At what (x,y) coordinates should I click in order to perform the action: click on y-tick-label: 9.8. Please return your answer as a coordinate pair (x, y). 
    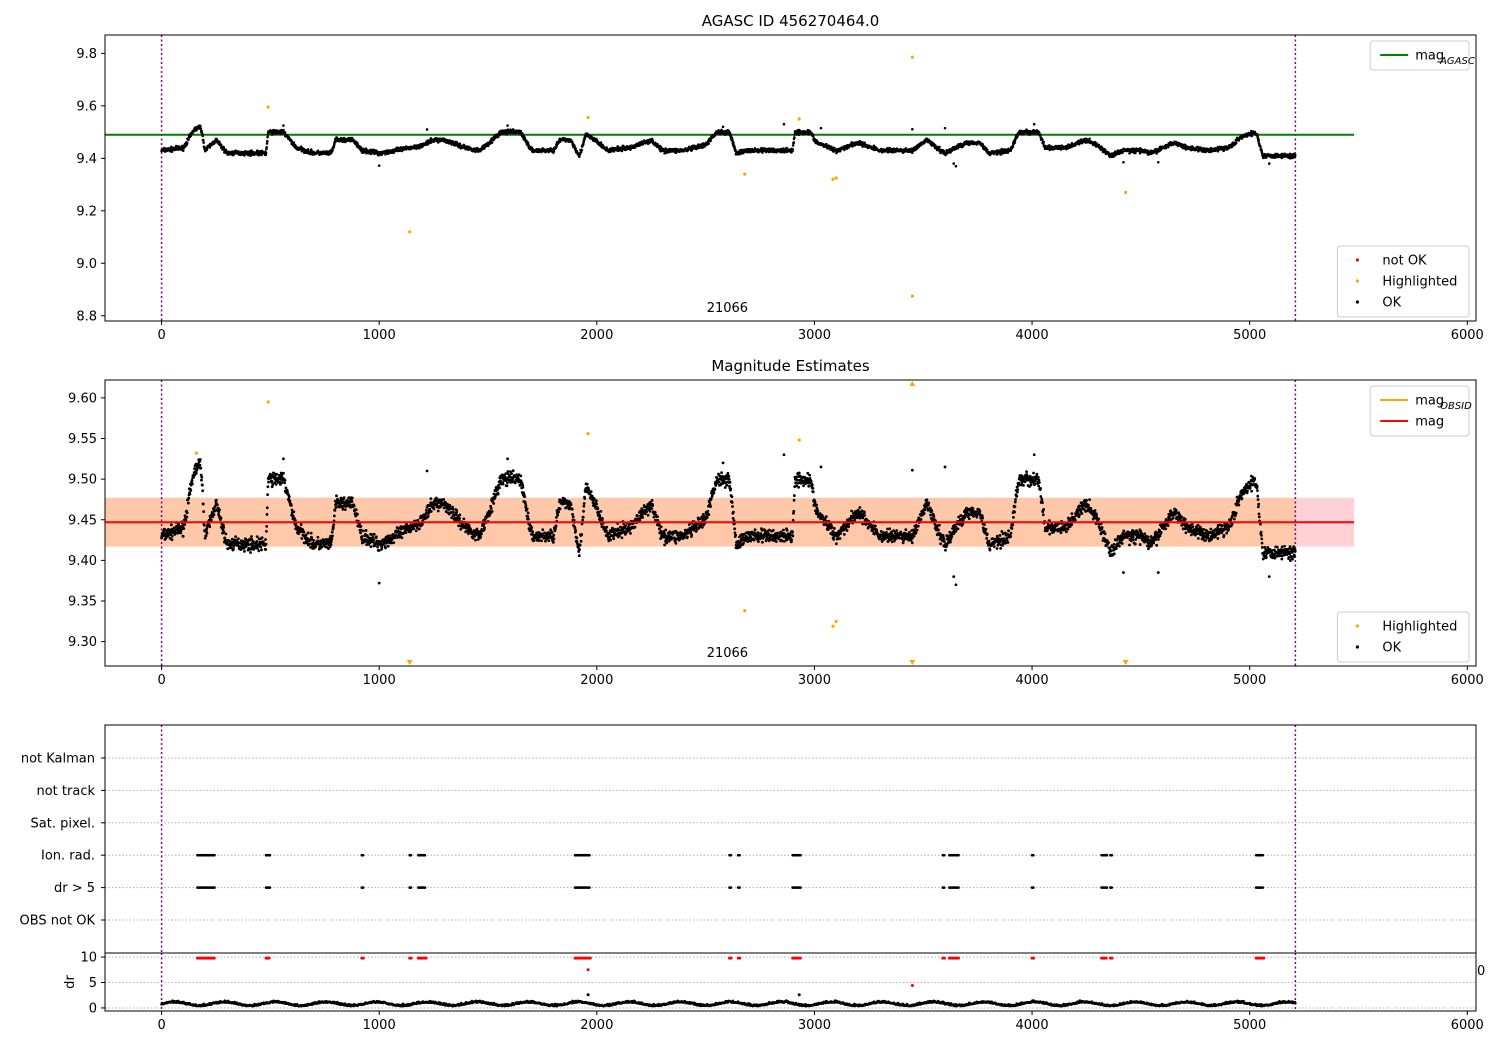
    Looking at the image, I should click on (86, 54).